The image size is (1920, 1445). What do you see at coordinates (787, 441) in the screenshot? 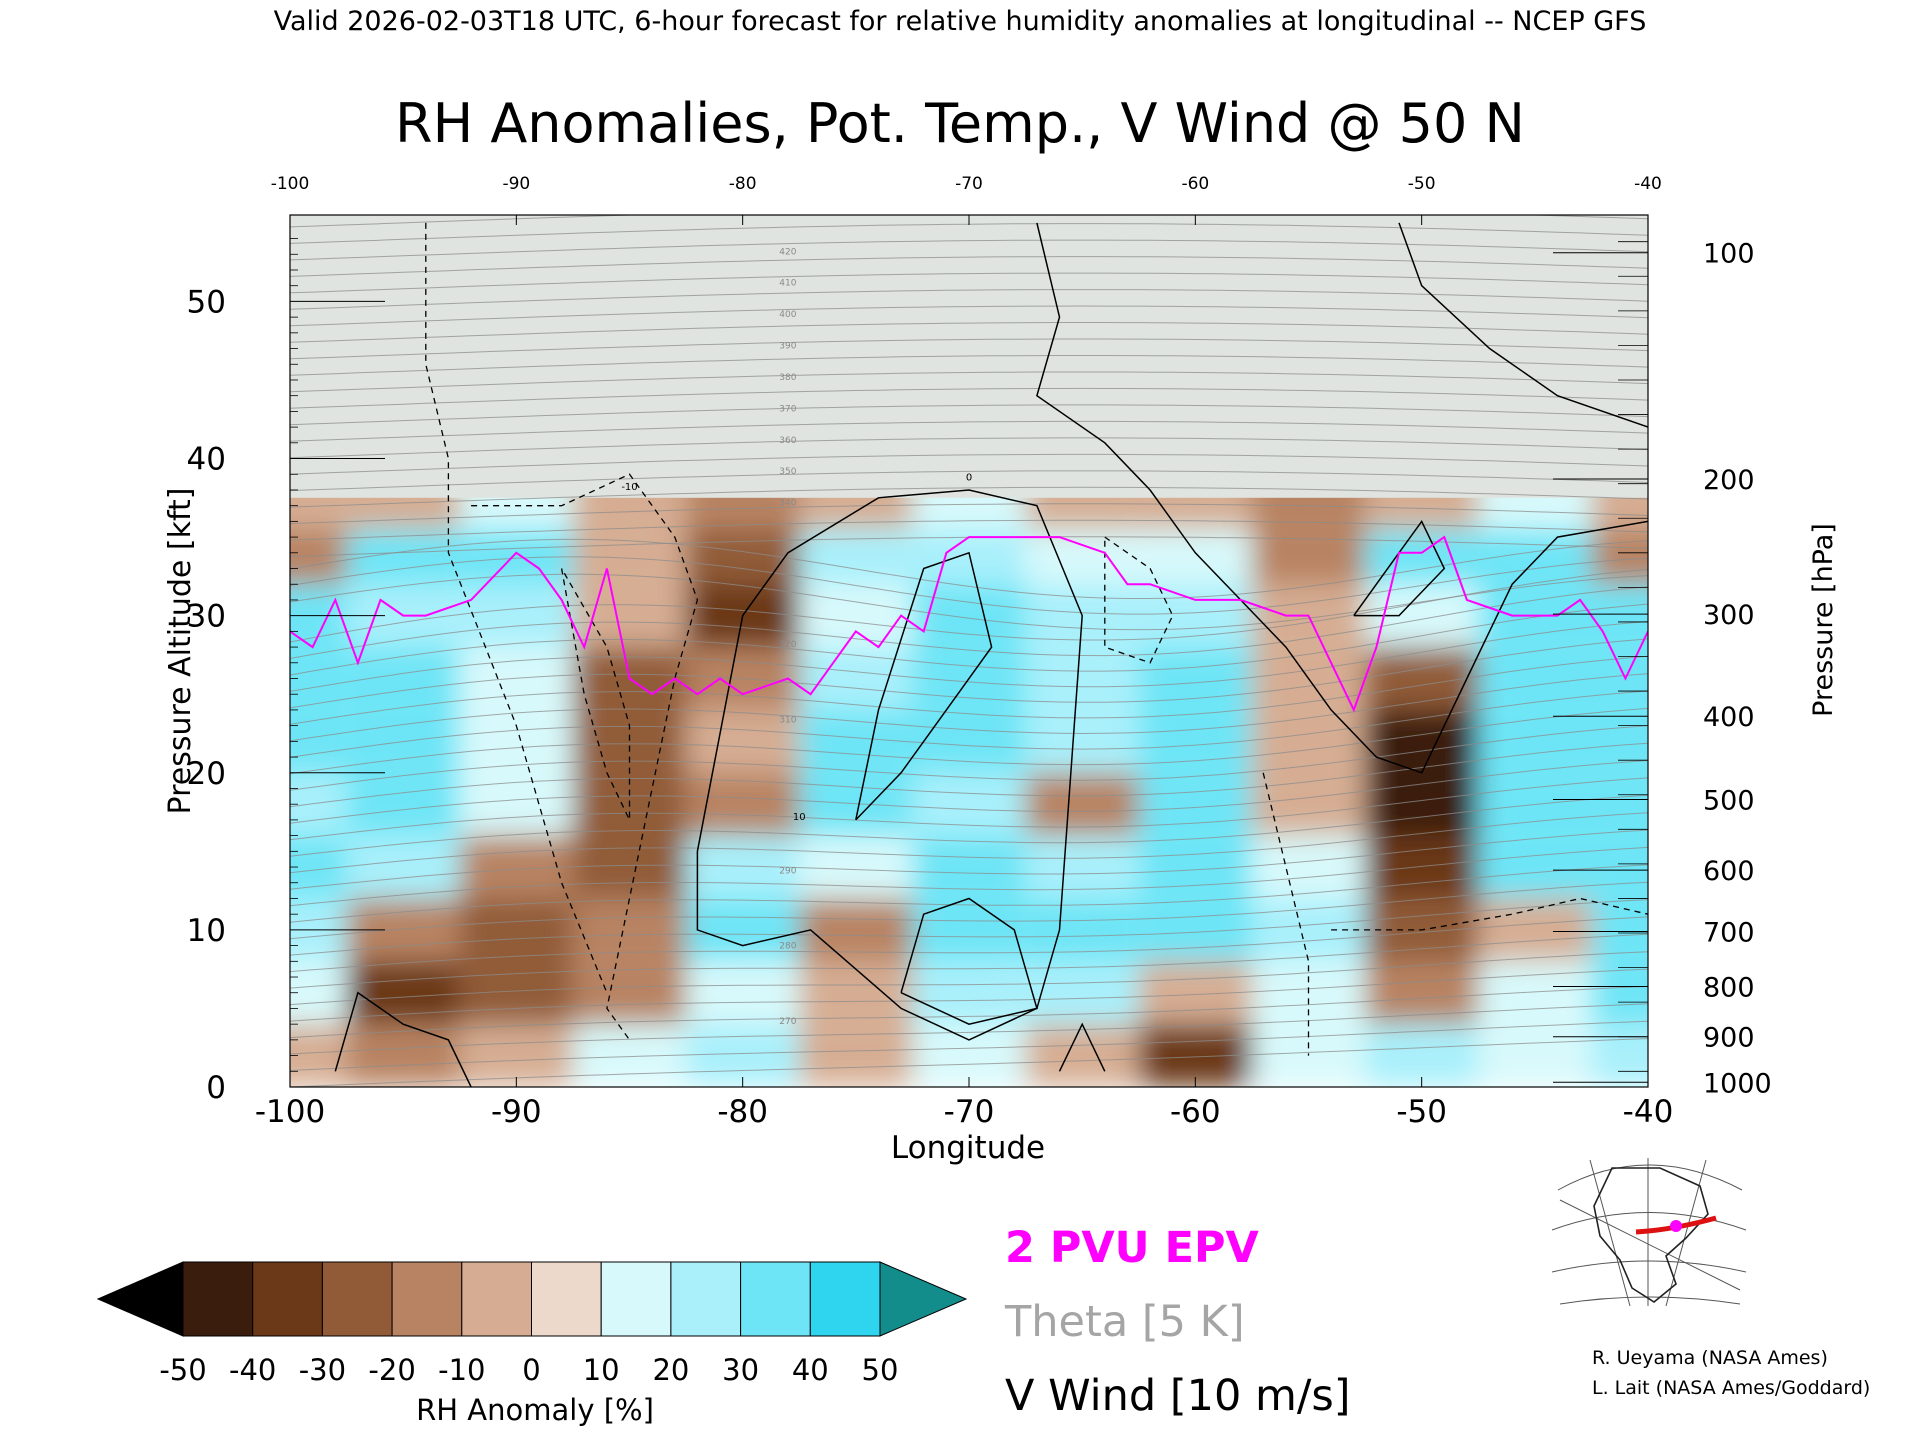
I see `theta-label: 360` at bounding box center [787, 441].